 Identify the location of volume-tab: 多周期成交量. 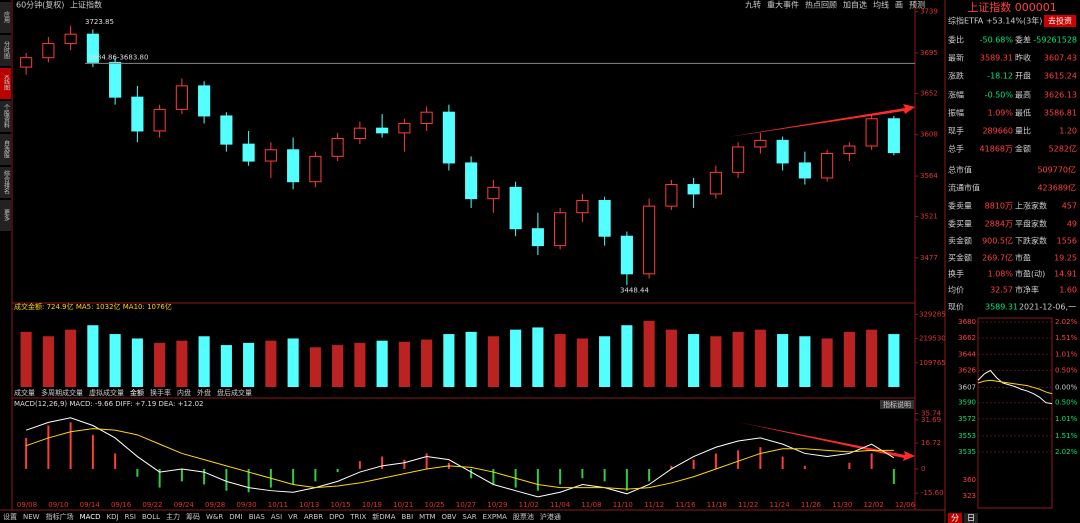
(62, 392).